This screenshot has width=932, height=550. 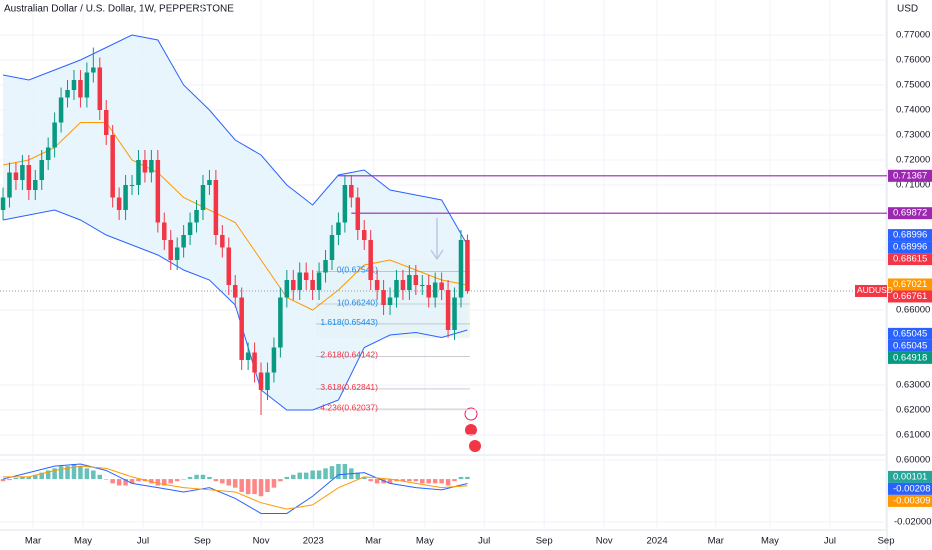 I want to click on price-label: 0.65045, so click(x=910, y=345).